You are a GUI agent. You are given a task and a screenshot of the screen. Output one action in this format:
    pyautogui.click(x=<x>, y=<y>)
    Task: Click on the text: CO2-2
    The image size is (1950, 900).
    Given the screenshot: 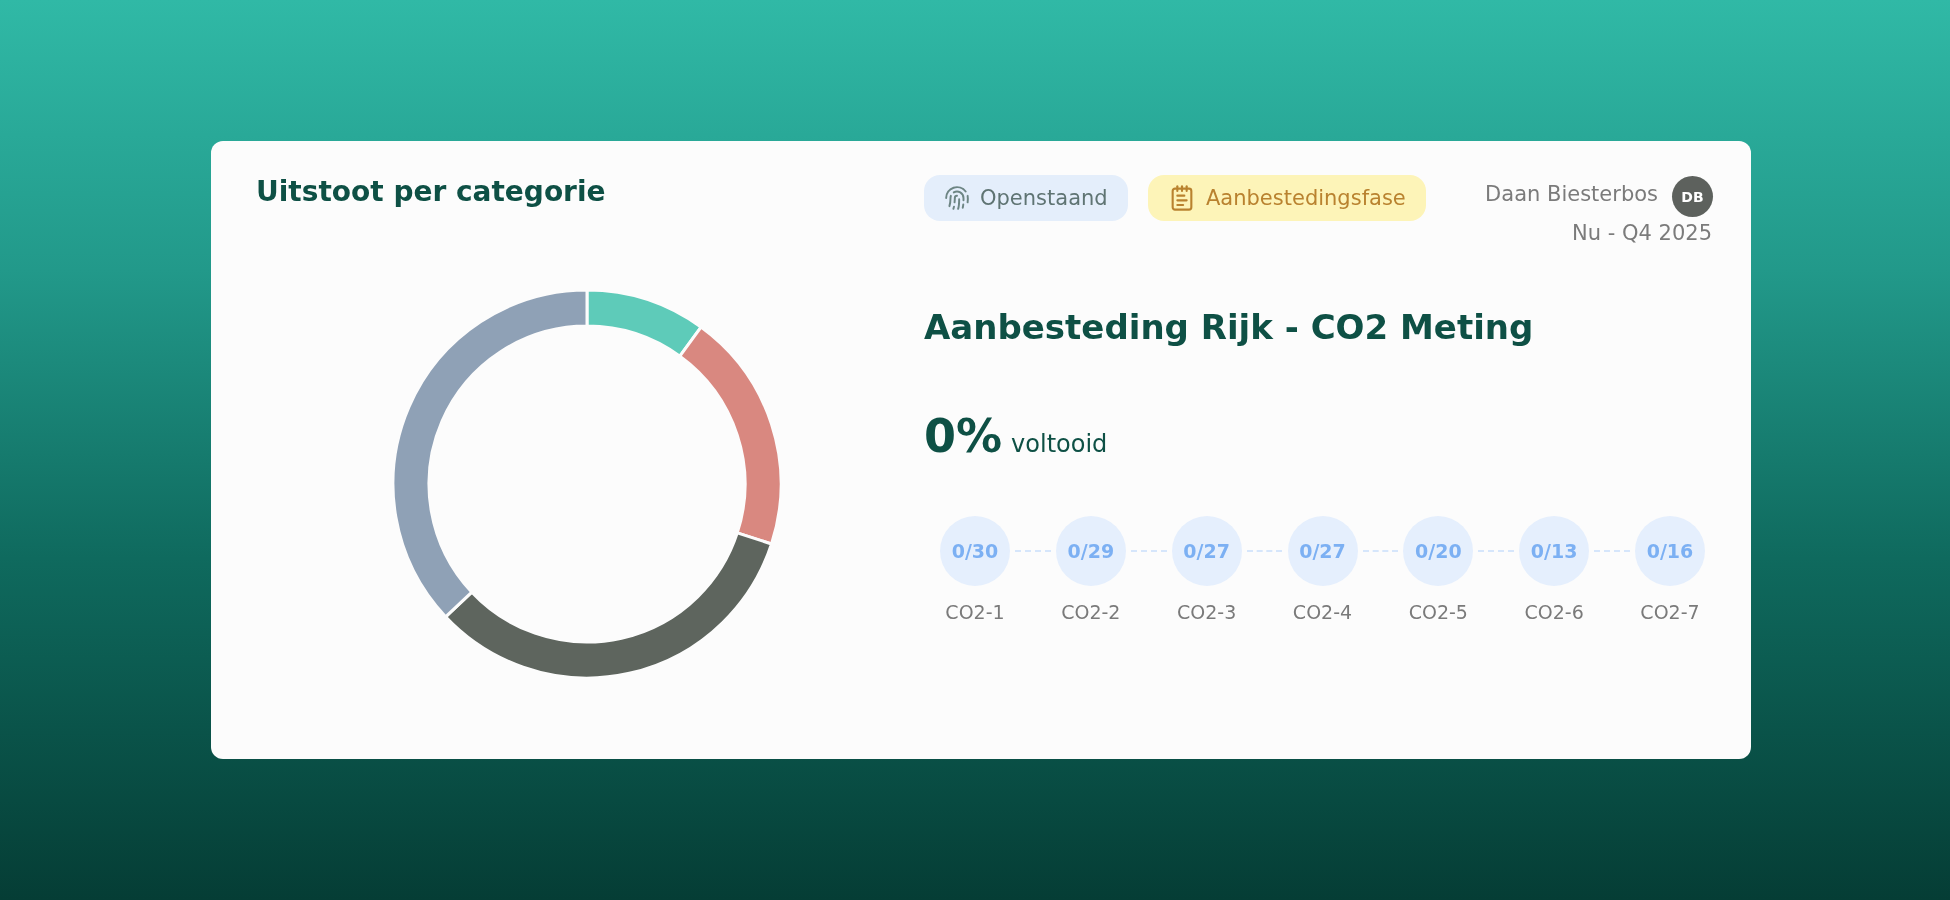 What is the action you would take?
    pyautogui.click(x=1091, y=612)
    